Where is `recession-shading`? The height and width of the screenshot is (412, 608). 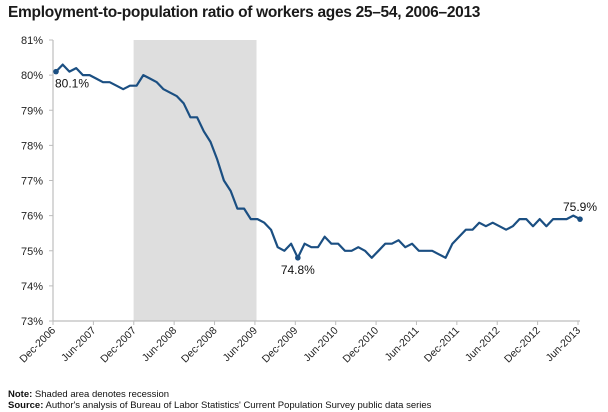
recession-shading is located at coordinates (195, 180).